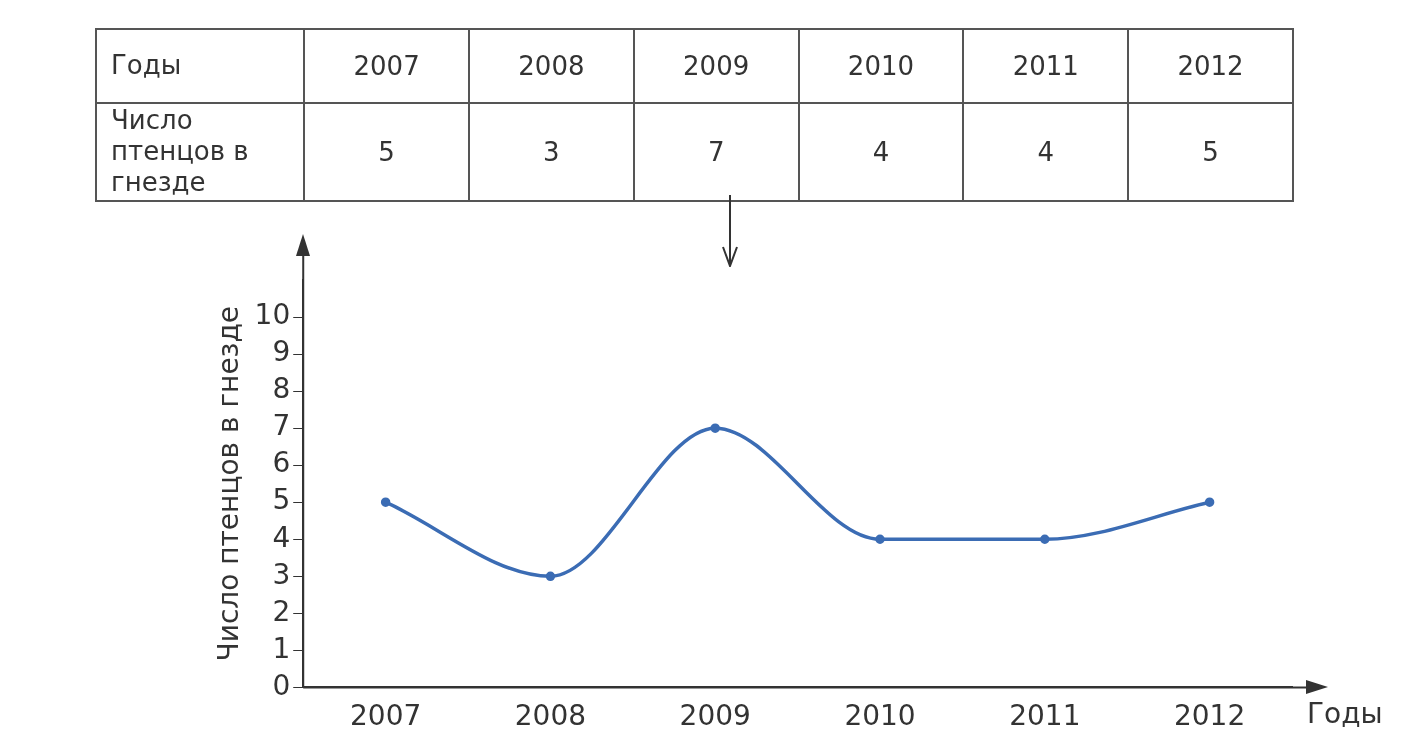 The width and height of the screenshot is (1422, 749). What do you see at coordinates (281, 648) in the screenshot?
I see `y-tick-label: 1` at bounding box center [281, 648].